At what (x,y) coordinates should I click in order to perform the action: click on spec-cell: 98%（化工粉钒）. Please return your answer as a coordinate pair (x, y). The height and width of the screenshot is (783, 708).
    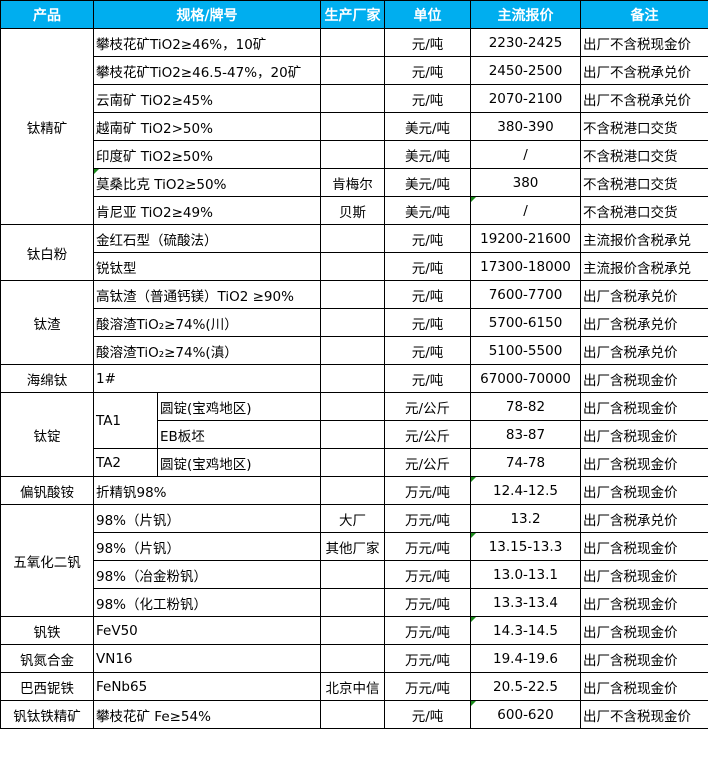
    Looking at the image, I should click on (207, 602).